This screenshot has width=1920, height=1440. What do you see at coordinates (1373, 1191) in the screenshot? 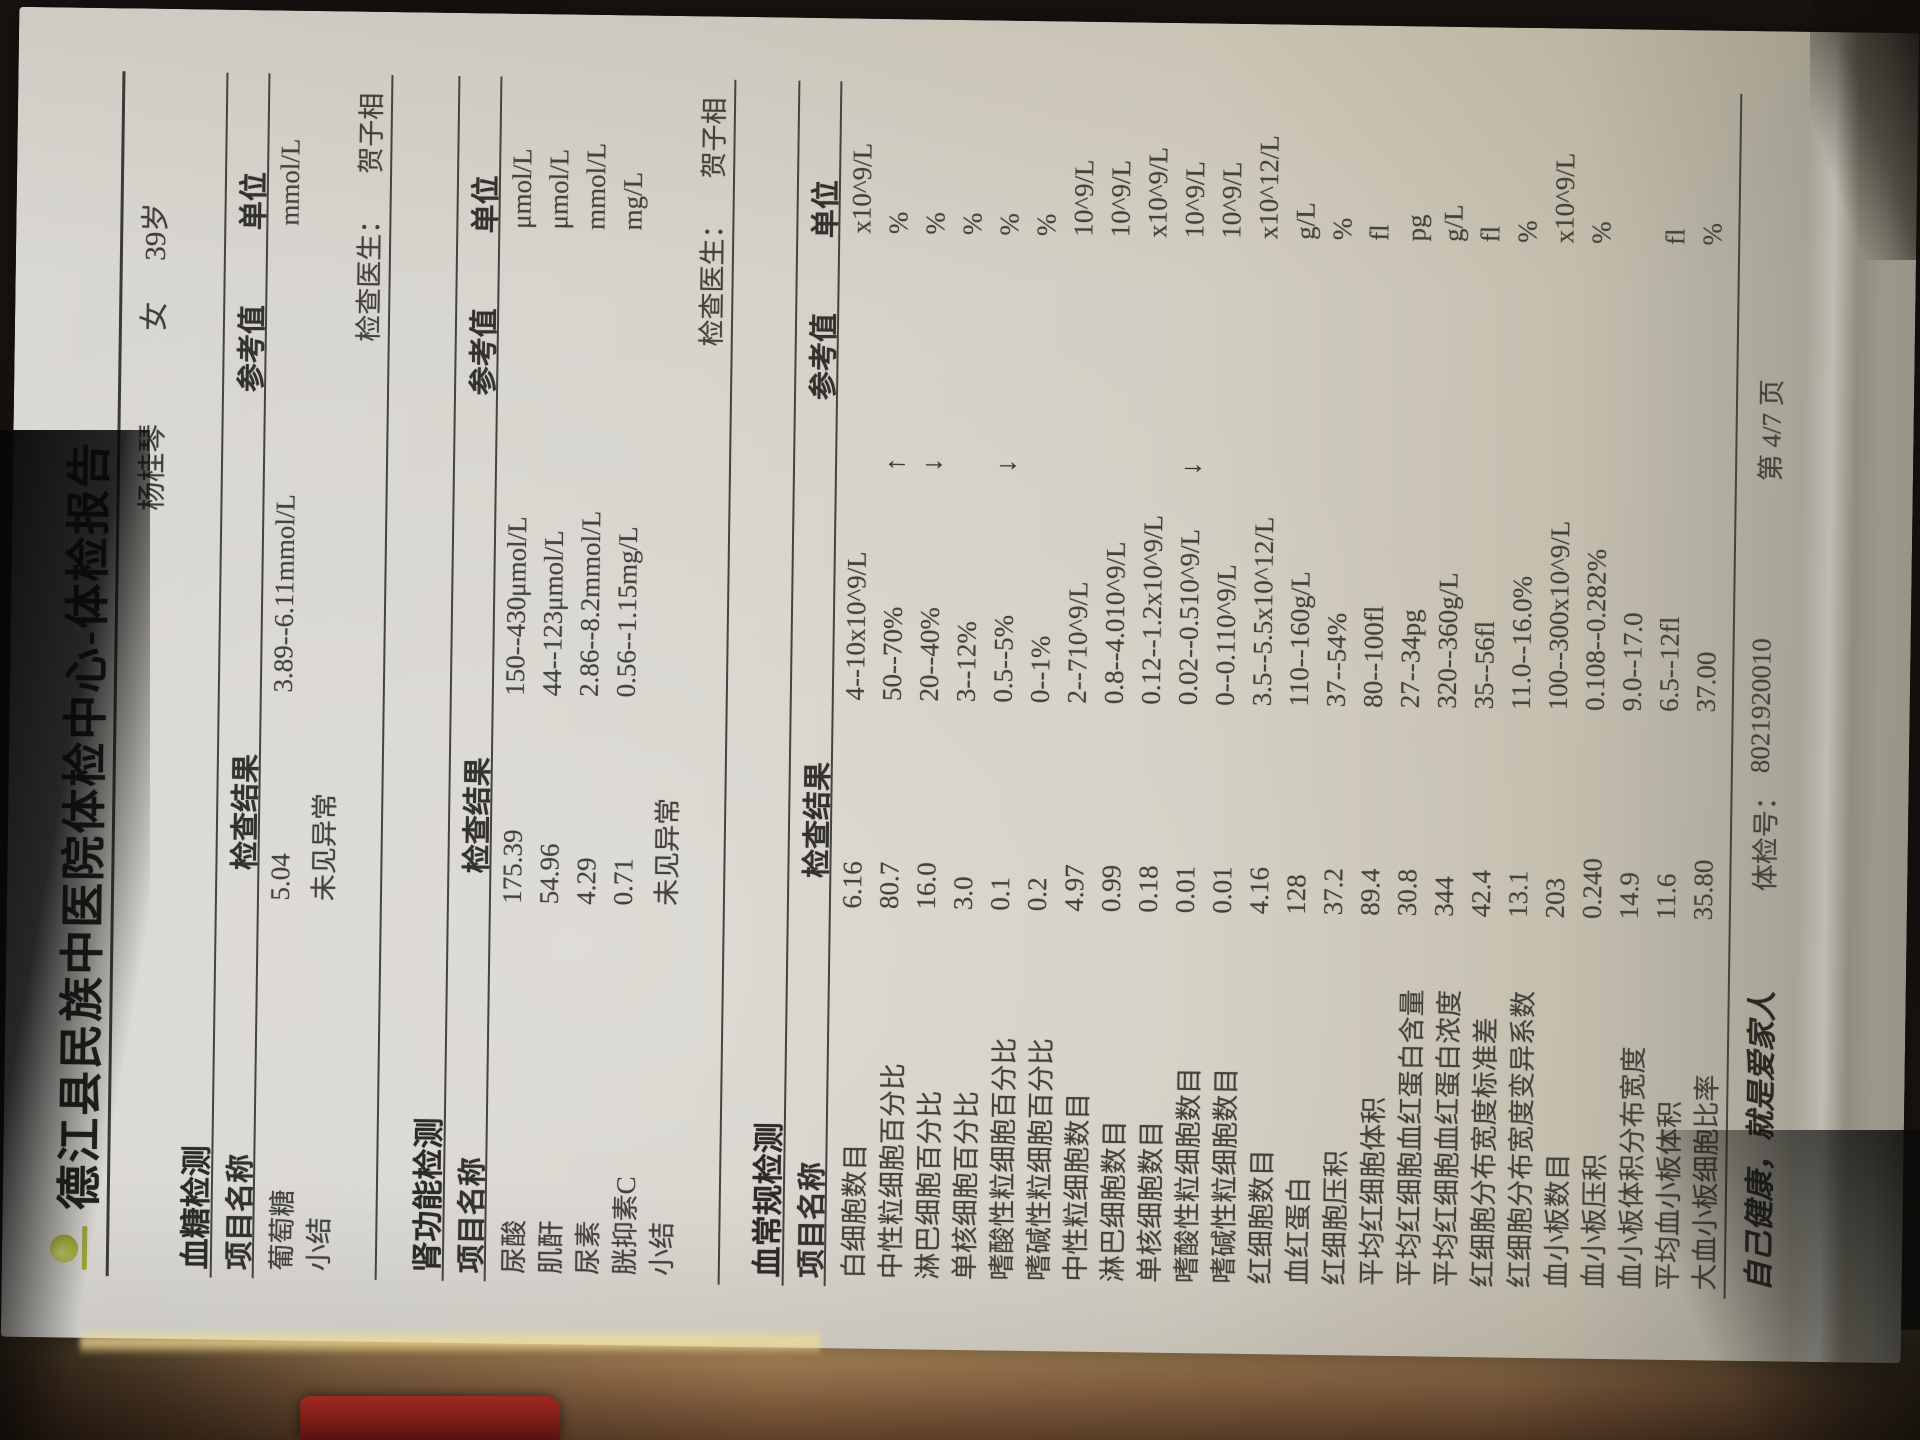
I see `row-item-name: 平均红细胞体积` at bounding box center [1373, 1191].